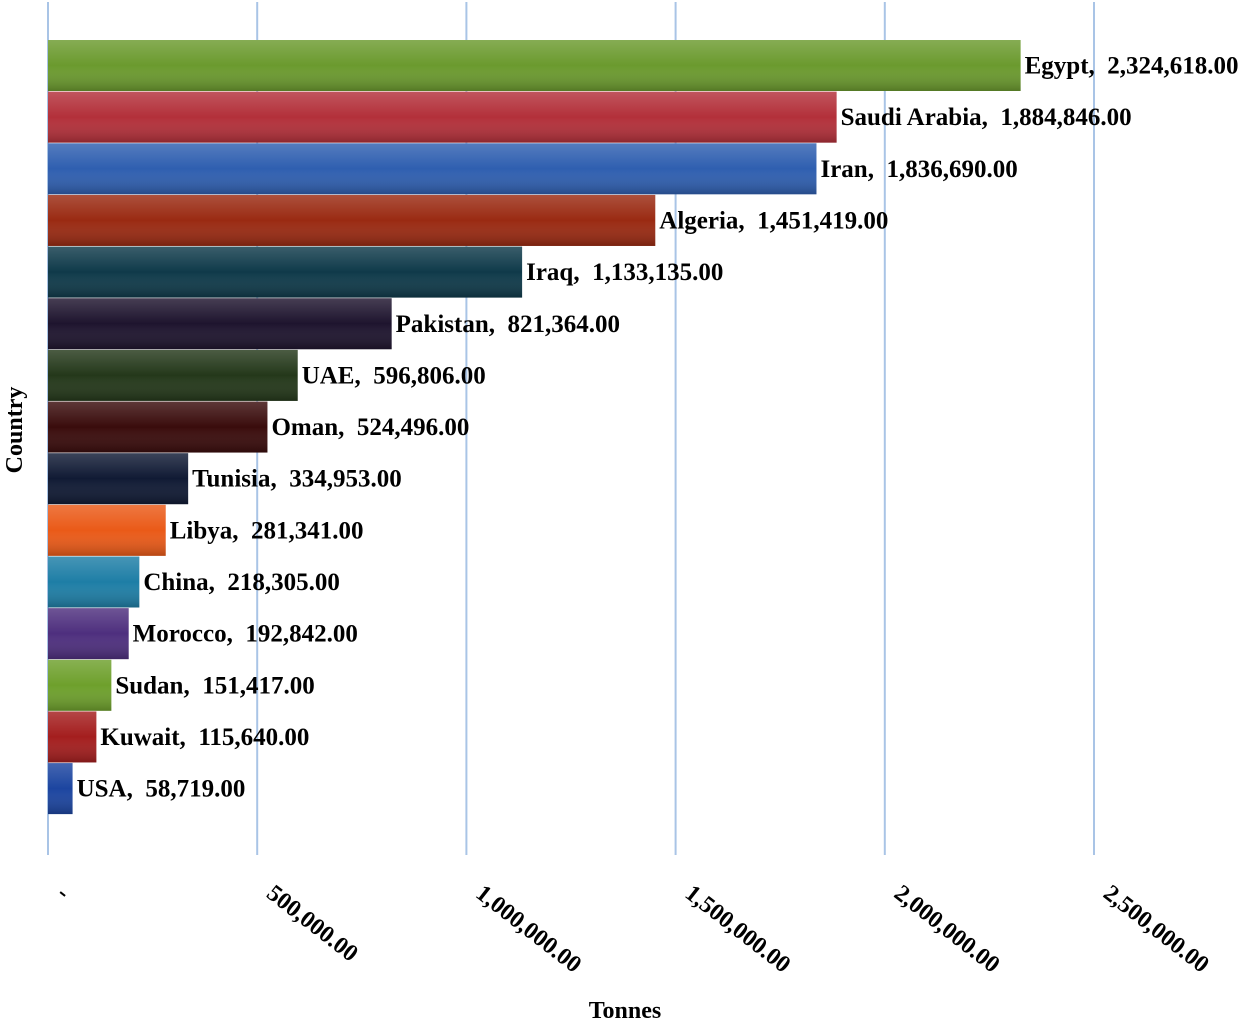 The image size is (1250, 1023). I want to click on bar-shading-algeria, so click(352, 220).